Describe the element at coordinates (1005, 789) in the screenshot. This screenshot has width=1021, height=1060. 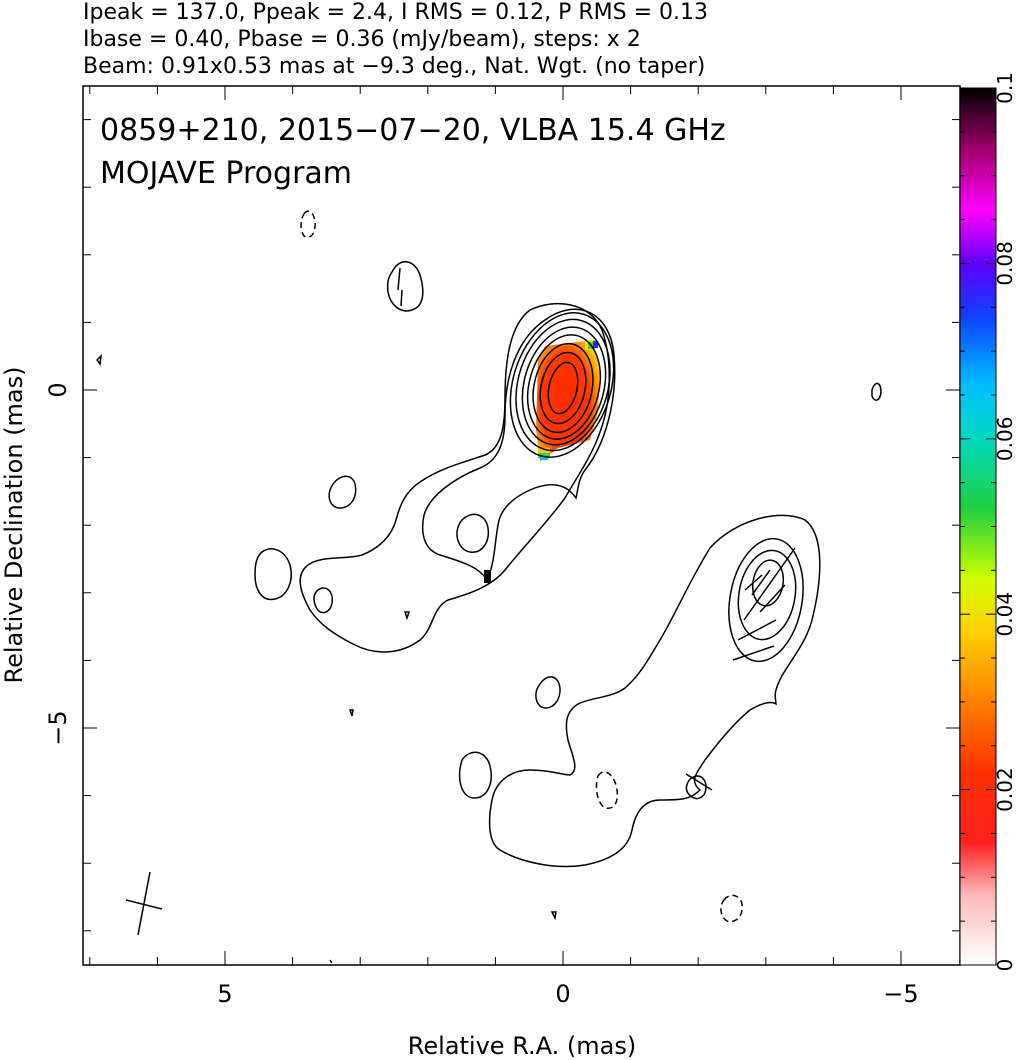
I see `colorbar-tick-label: 0.02` at that location.